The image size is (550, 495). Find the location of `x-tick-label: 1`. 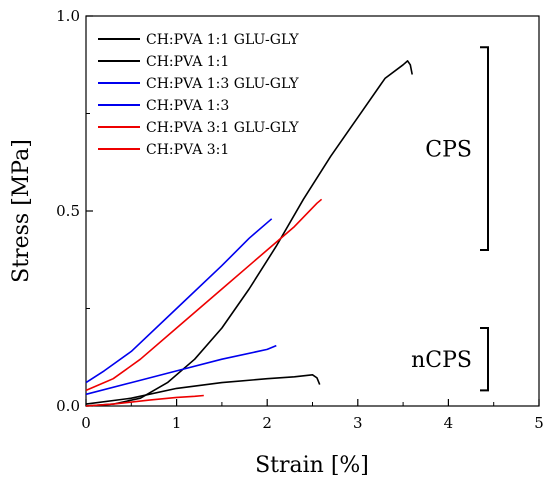

x-tick-label: 1 is located at coordinates (177, 423).